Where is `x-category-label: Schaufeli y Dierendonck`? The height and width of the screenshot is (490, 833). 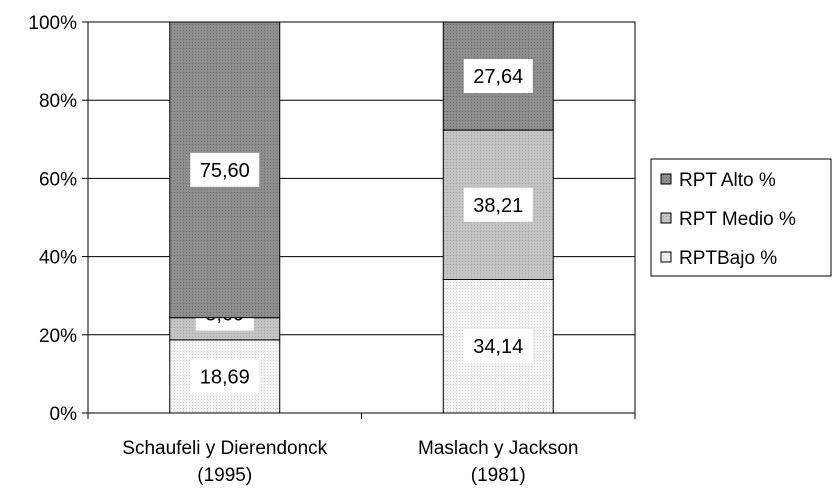 x-category-label: Schaufeli y Dierendonck is located at coordinates (224, 448).